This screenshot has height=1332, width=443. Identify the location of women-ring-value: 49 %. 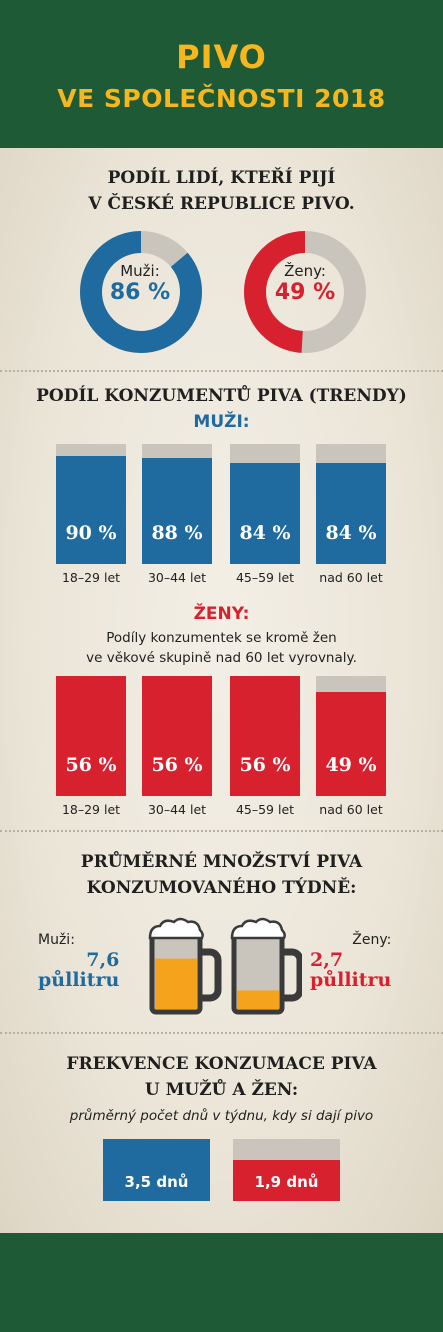
(305, 292).